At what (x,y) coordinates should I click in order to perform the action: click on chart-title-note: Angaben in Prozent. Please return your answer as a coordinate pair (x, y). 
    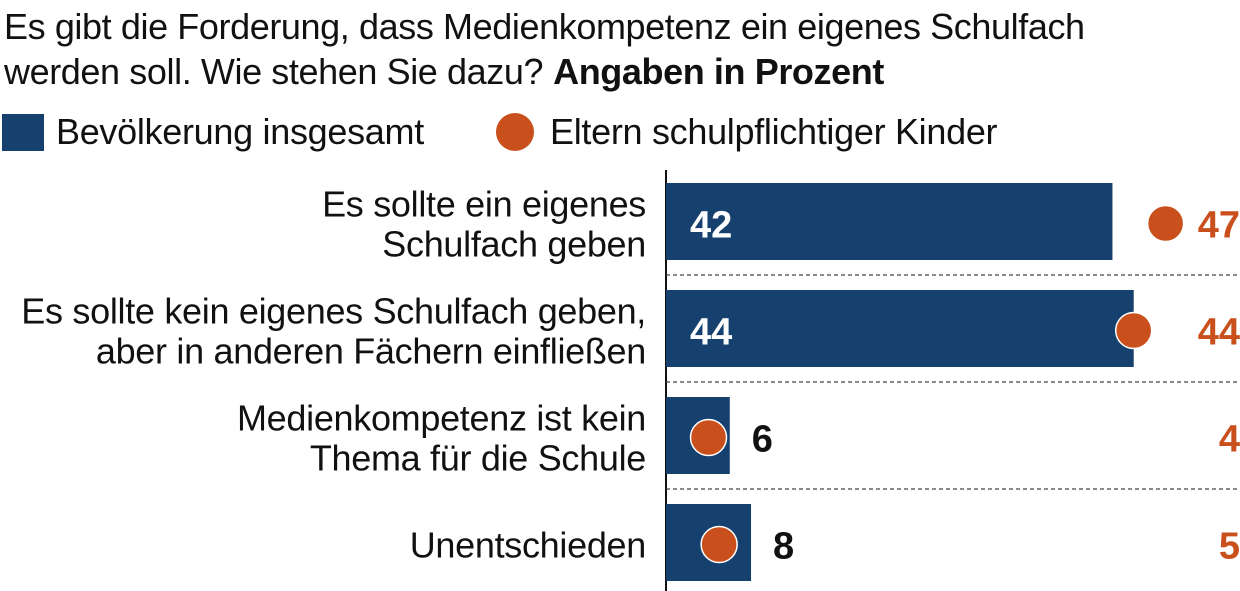
    Looking at the image, I should click on (718, 71).